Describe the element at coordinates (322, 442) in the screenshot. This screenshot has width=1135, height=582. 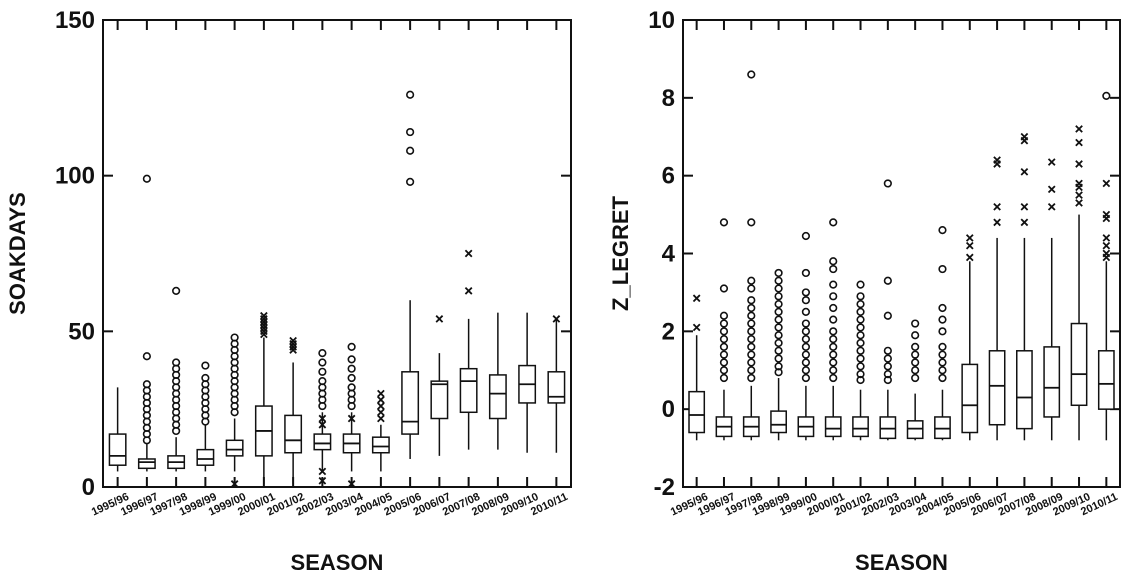
I see `box-2002/03` at that location.